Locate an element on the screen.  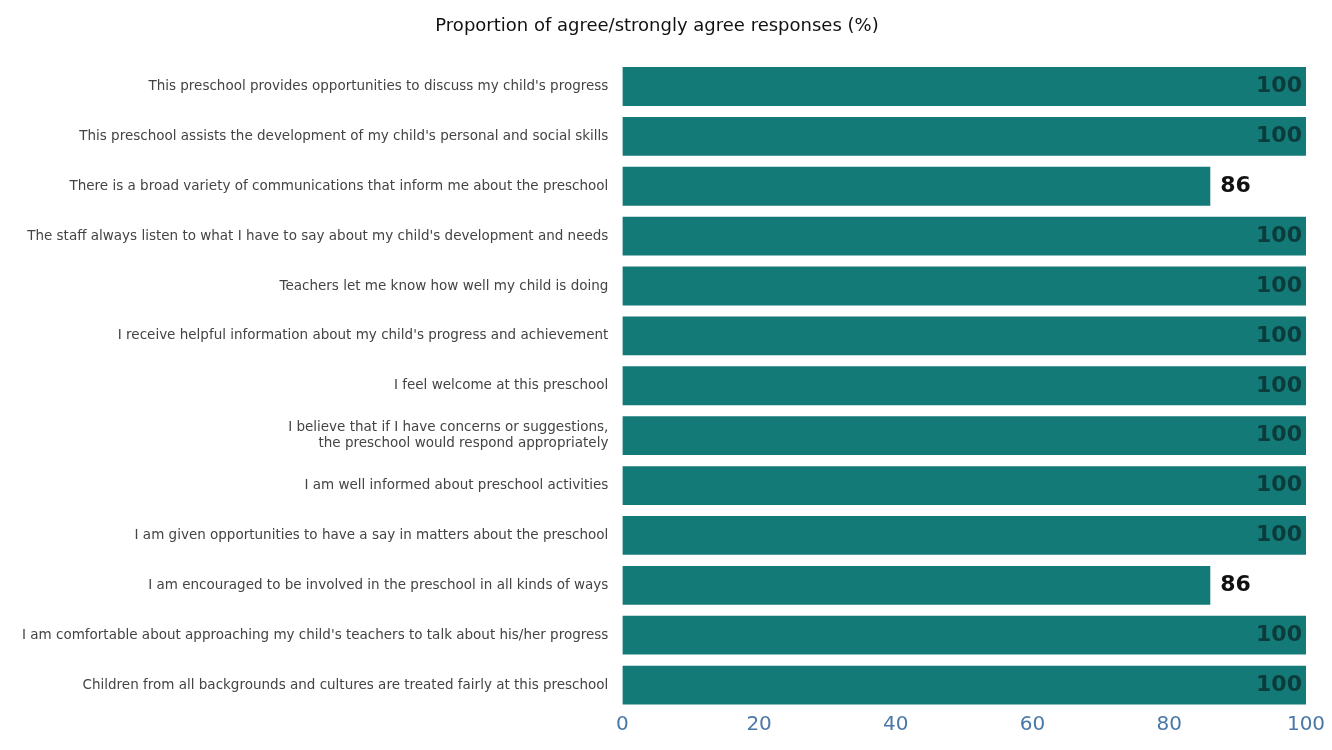
x-tick-label: 0 is located at coordinates (622, 723).